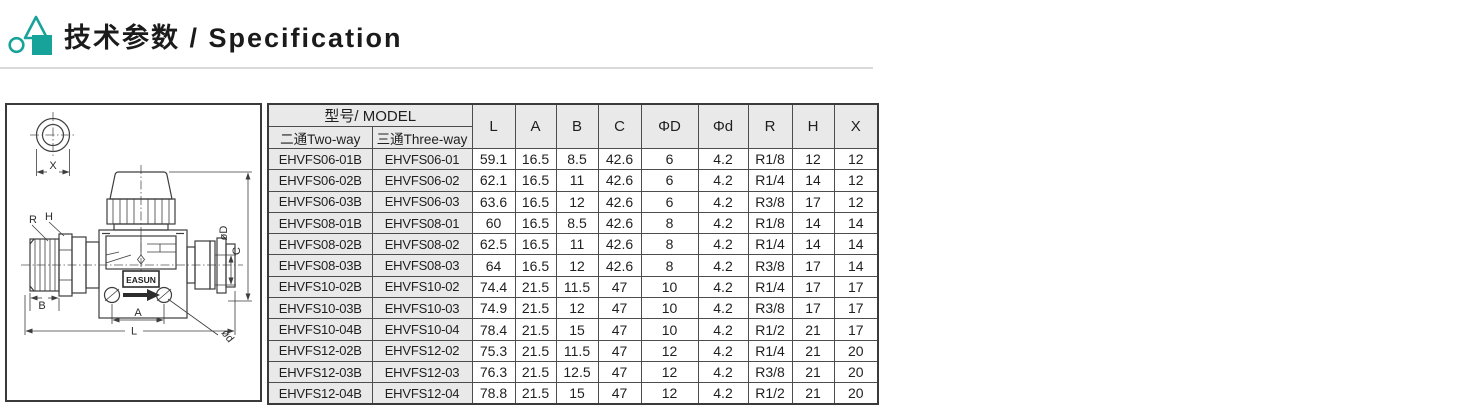  Describe the element at coordinates (535, 126) in the screenshot. I see `dim-header: A` at that location.